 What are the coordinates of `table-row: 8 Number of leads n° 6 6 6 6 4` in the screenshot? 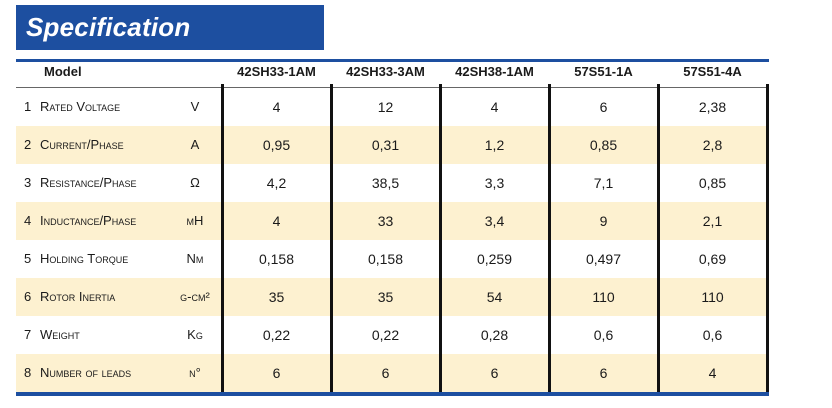 It's located at (392, 373).